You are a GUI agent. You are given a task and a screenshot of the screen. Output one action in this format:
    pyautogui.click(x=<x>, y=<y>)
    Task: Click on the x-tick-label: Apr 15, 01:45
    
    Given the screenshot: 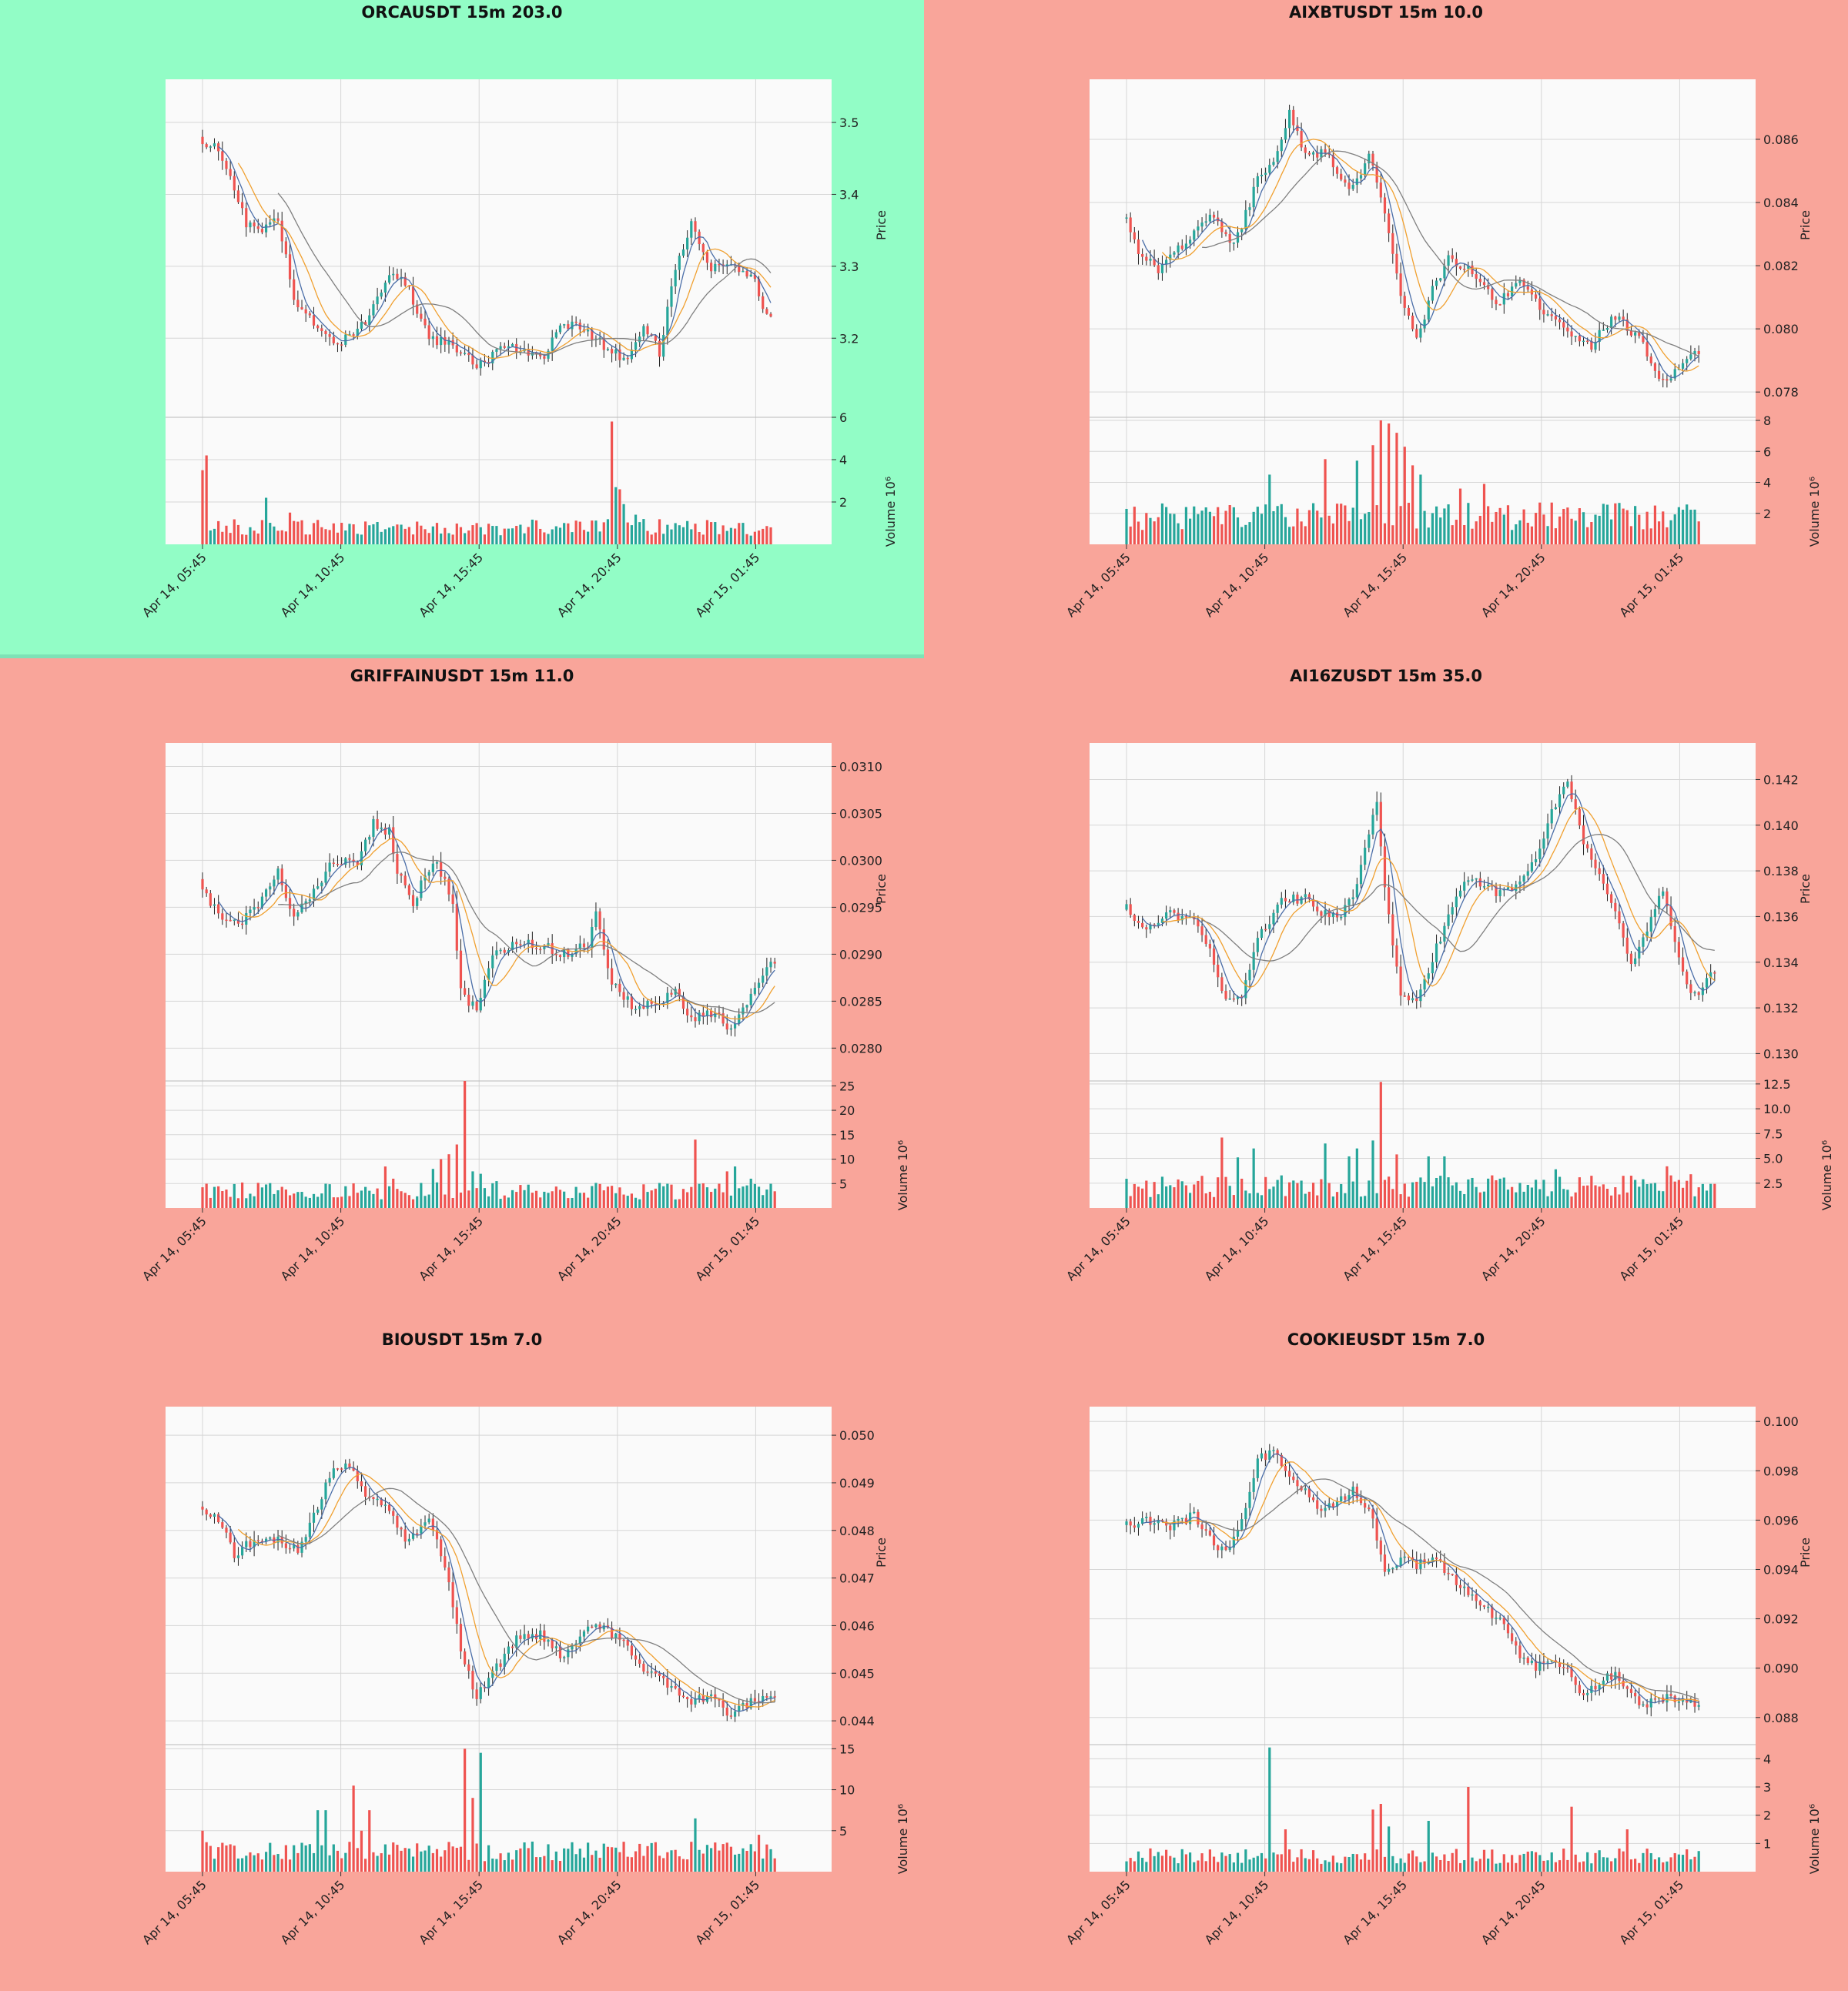 What is the action you would take?
    pyautogui.click(x=727, y=1248)
    